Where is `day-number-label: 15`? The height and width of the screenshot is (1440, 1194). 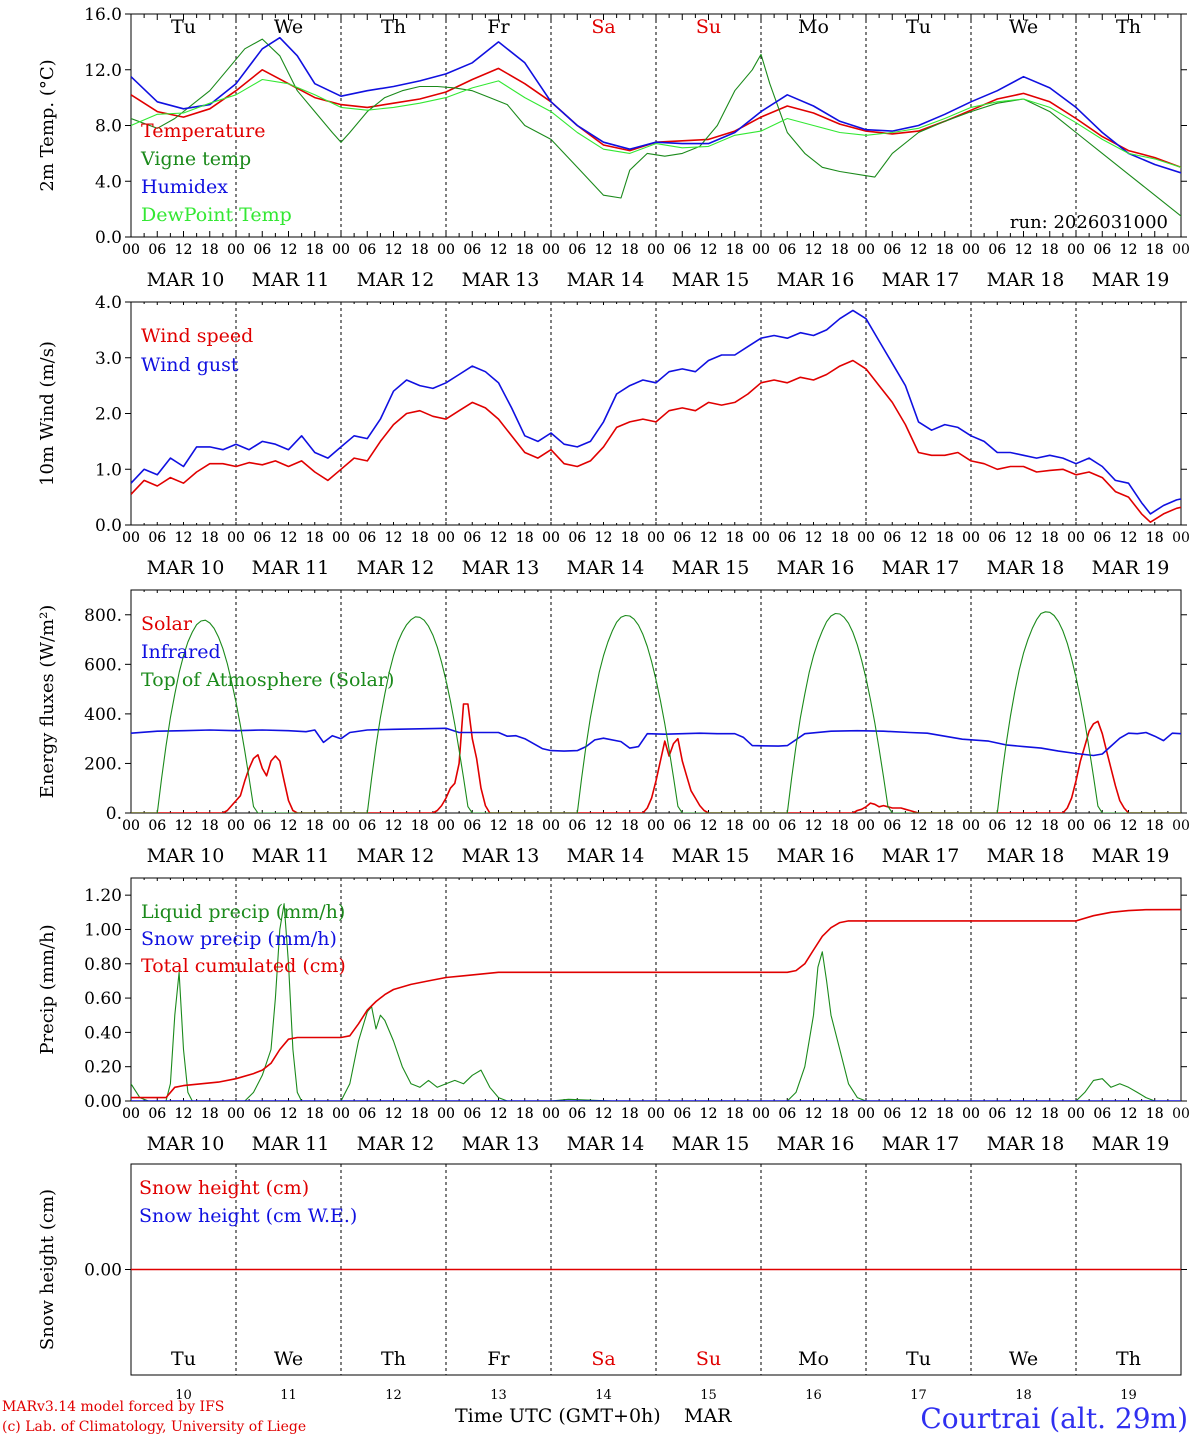
day-number-label: 15 is located at coordinates (708, 1395).